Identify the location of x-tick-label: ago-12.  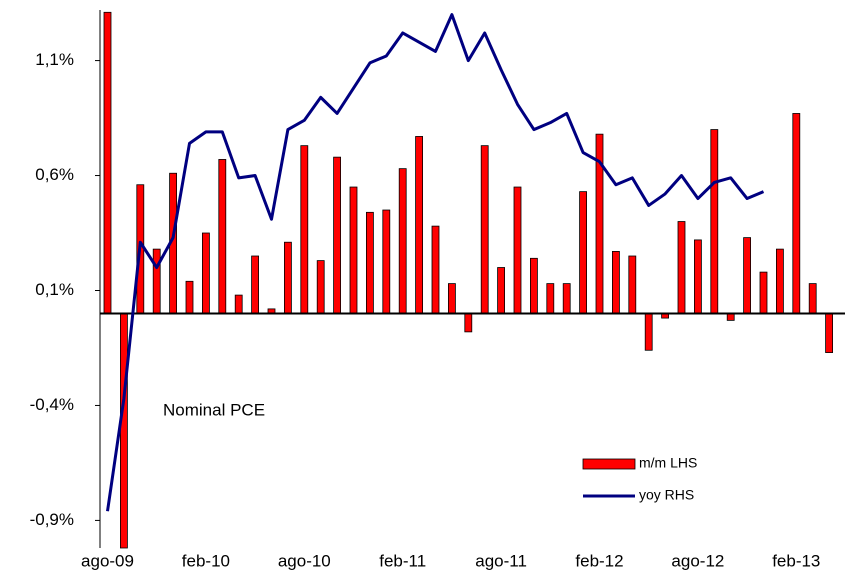
(697, 560).